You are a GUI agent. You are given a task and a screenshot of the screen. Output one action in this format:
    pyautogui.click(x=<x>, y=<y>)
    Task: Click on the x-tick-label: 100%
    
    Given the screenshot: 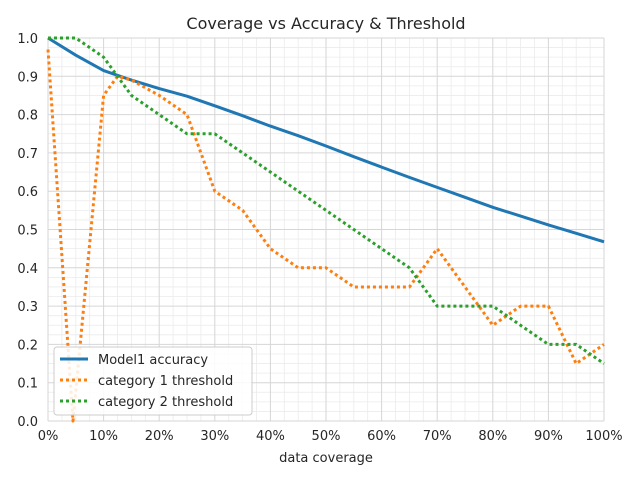 What is the action you would take?
    pyautogui.click(x=603, y=436)
    